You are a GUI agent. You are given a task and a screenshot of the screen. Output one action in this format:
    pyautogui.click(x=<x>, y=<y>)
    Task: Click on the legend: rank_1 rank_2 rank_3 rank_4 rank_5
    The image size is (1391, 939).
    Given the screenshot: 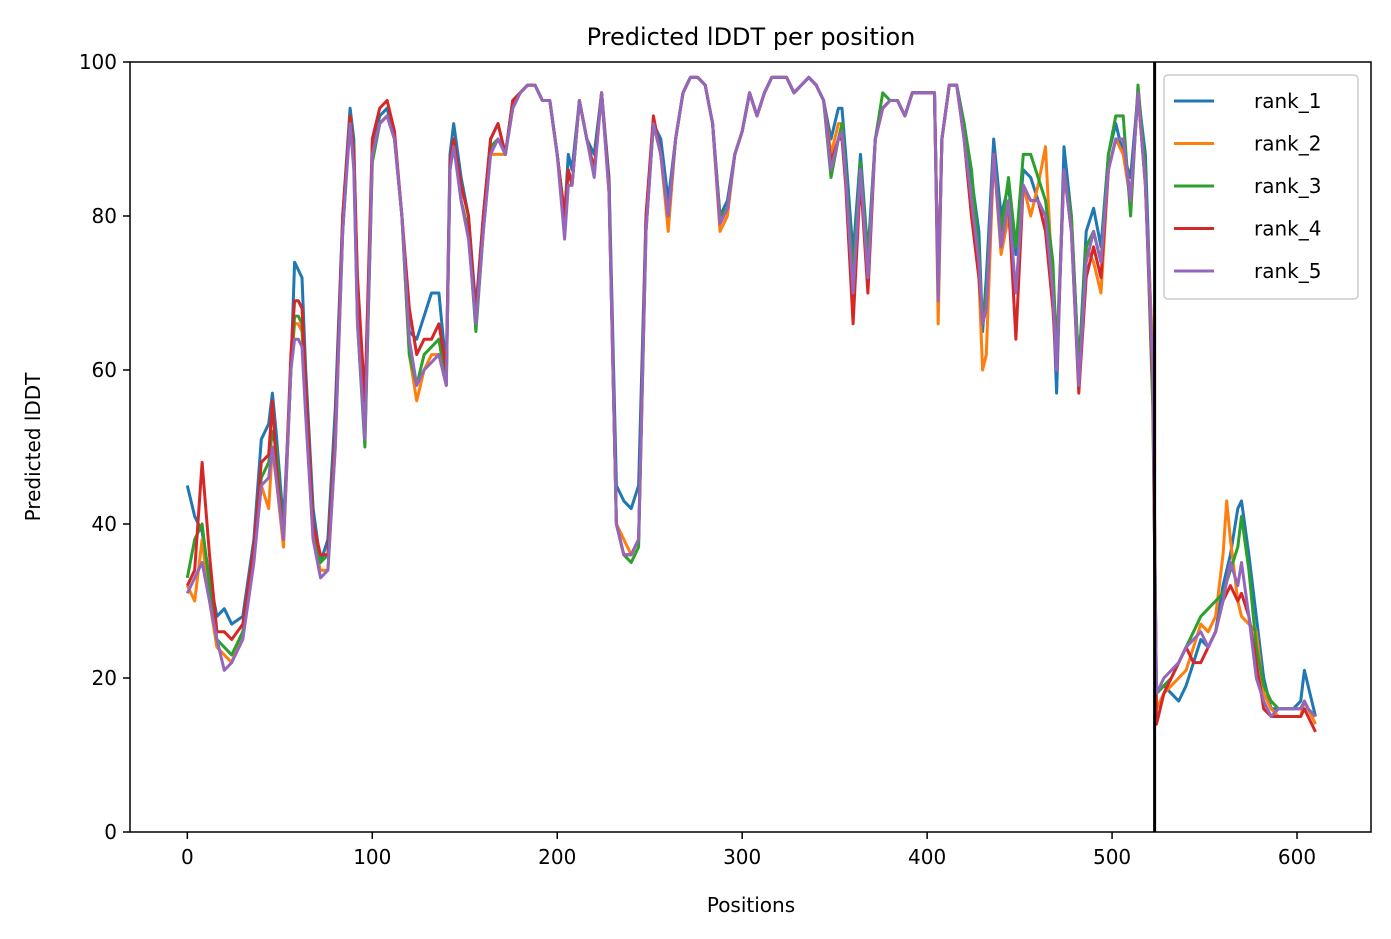 What is the action you would take?
    pyautogui.click(x=1261, y=187)
    